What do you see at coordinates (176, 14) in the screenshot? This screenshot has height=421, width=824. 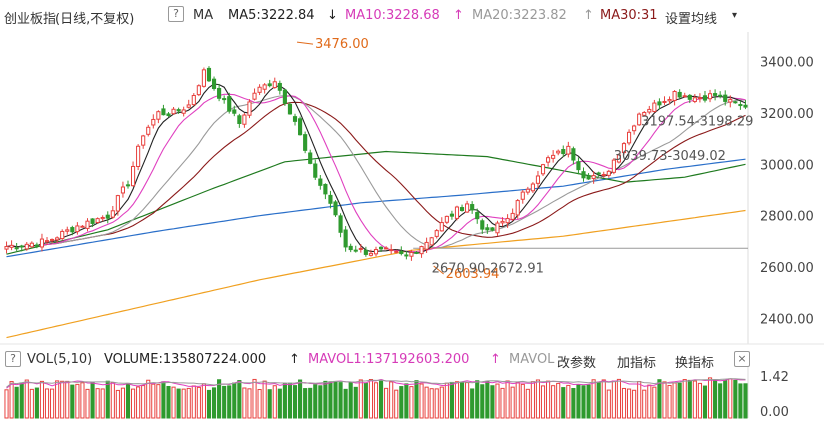 I see `help-icon: ?` at bounding box center [176, 14].